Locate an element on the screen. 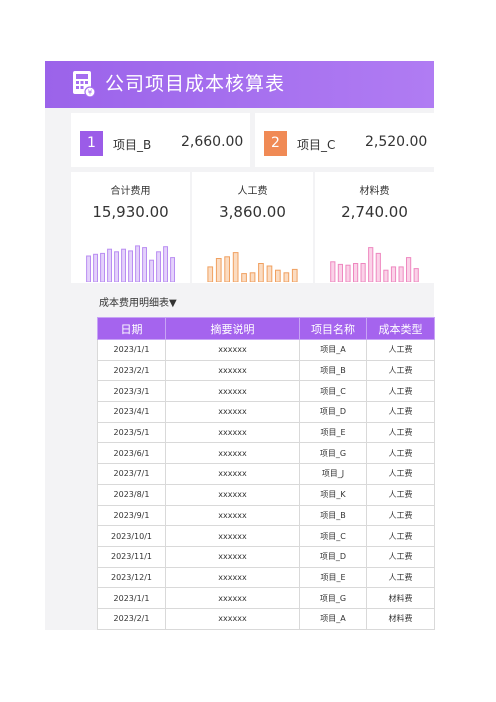  kpi-rank-badge: 1 is located at coordinates (91, 143).